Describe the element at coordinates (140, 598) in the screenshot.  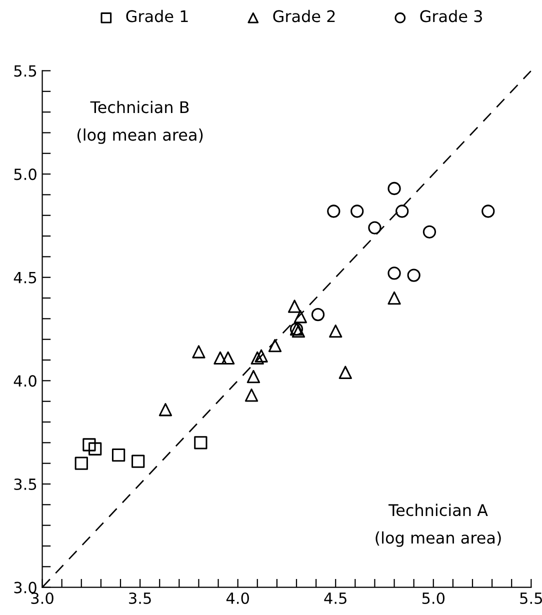
I see `x-tick-label: 3.5` at that location.